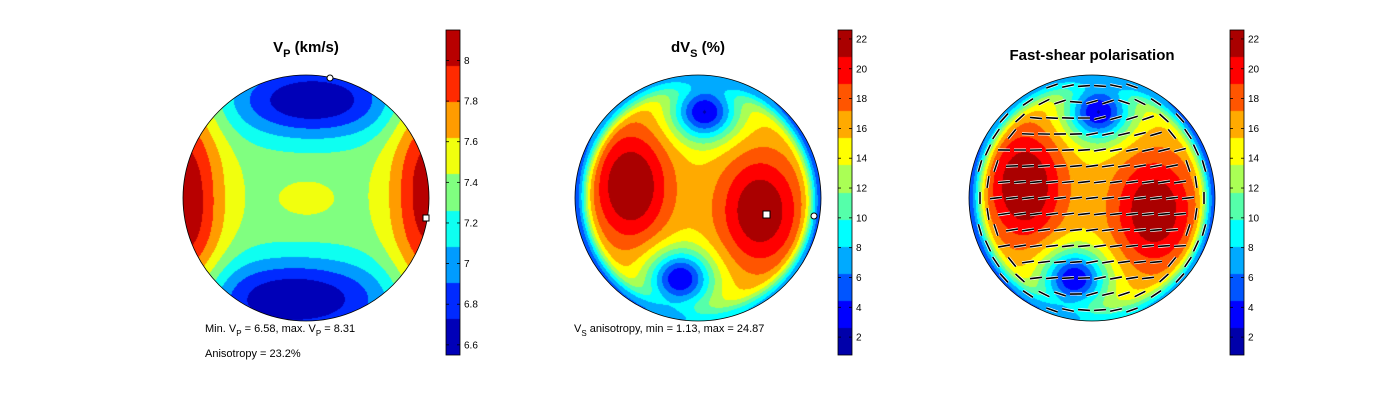 Image resolution: width=1400 pixels, height=400 pixels. Describe the element at coordinates (1254, 99) in the screenshot. I see `fast-shear-colorbar-tick-label: 18` at that location.